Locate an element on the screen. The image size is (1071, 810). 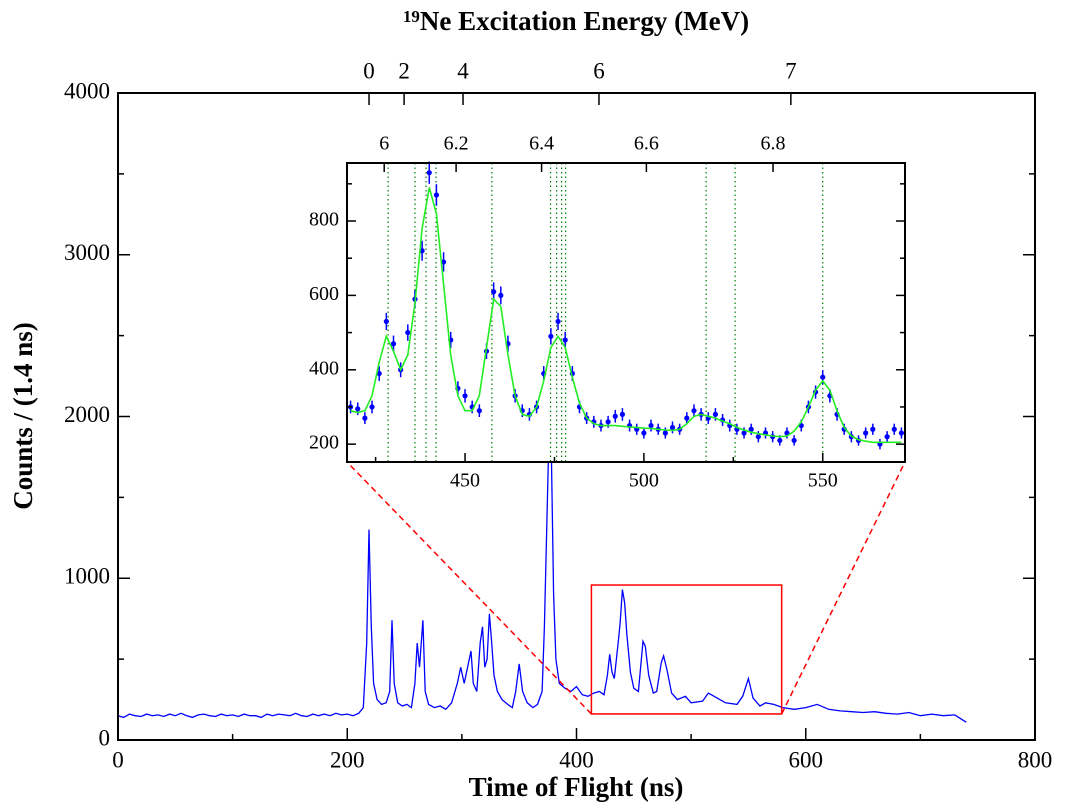
top-tick-label: 6.4 is located at coordinates (541, 144).